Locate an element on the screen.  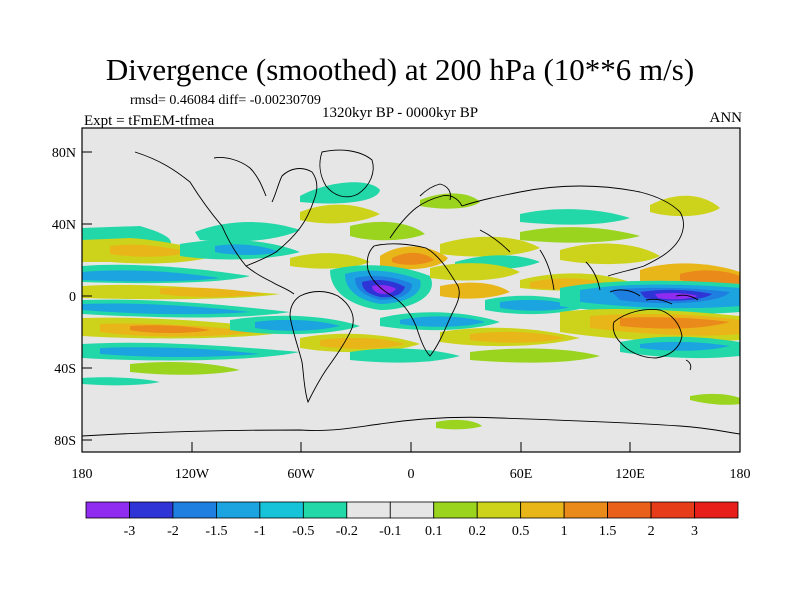
colorbar: -3 -2 -1.5 -1 -0.5 -0.2 -0.1 0.1 0.2 0.5 1 1.5 2 3 is located at coordinates (412, 520).